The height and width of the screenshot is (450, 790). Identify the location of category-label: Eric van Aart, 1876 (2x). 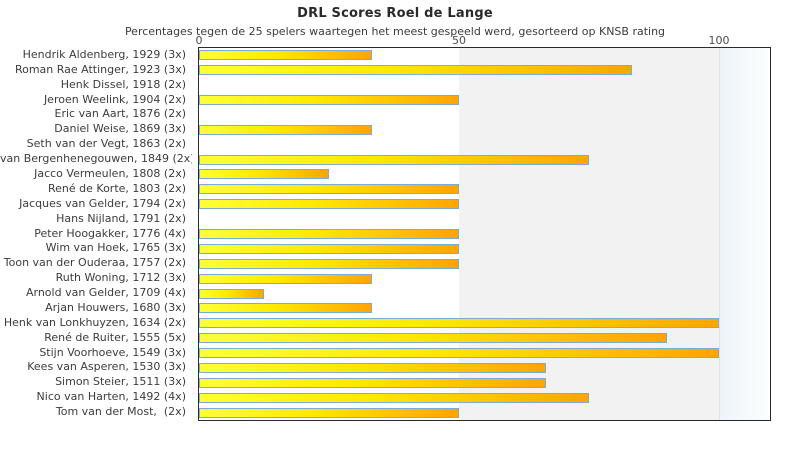
(120, 114).